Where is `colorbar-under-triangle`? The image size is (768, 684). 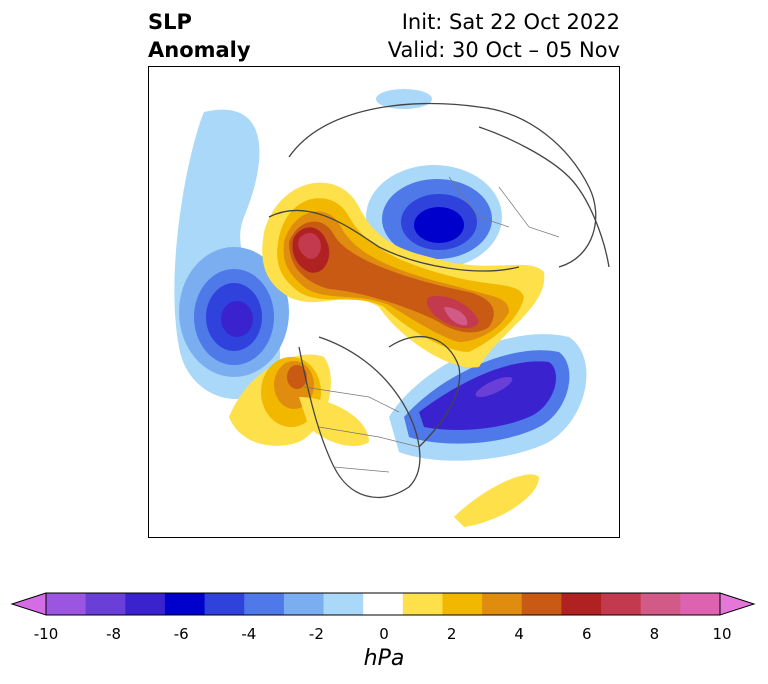 colorbar-under-triangle is located at coordinates (28, 604).